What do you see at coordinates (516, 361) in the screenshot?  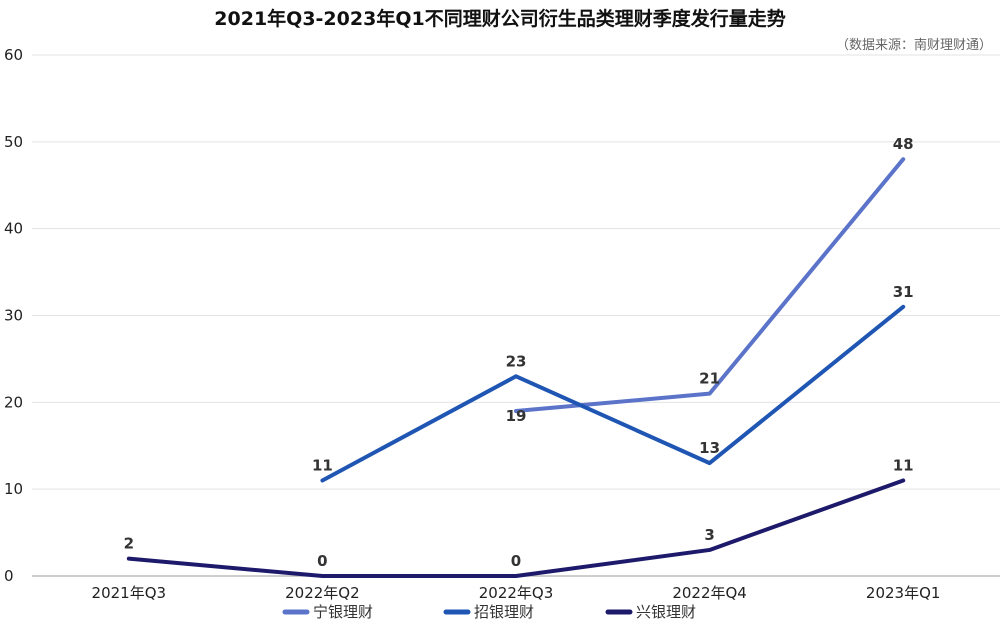 I see `data-label: 23` at bounding box center [516, 361].